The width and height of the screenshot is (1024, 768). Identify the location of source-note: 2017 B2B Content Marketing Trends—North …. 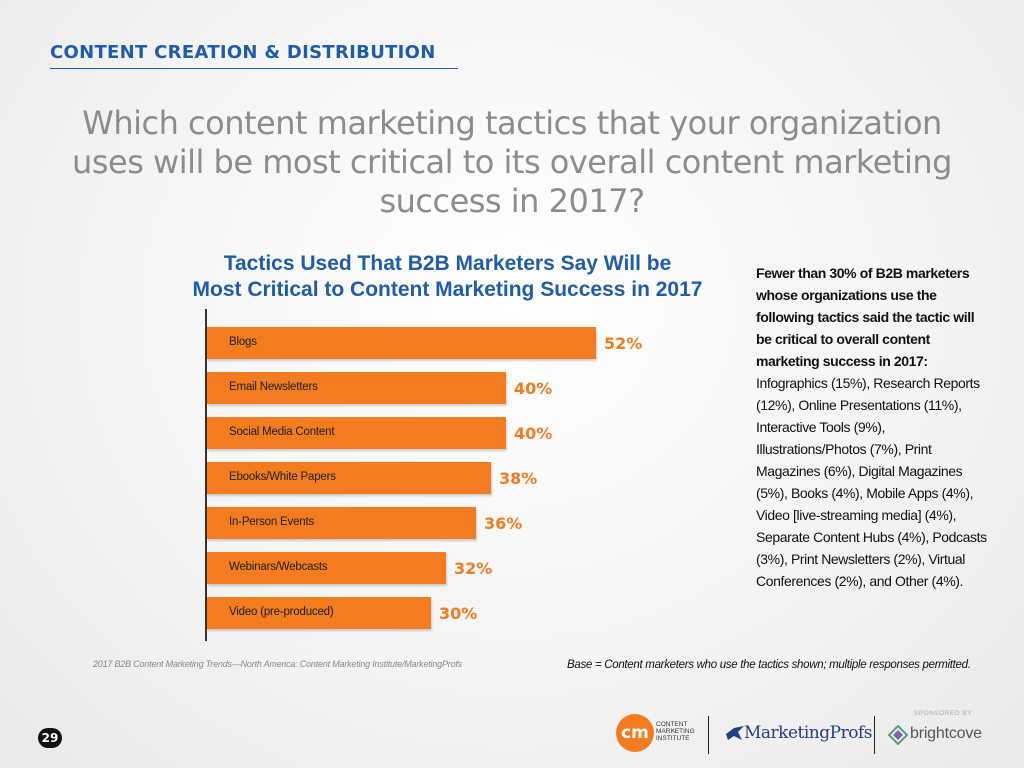
(277, 664).